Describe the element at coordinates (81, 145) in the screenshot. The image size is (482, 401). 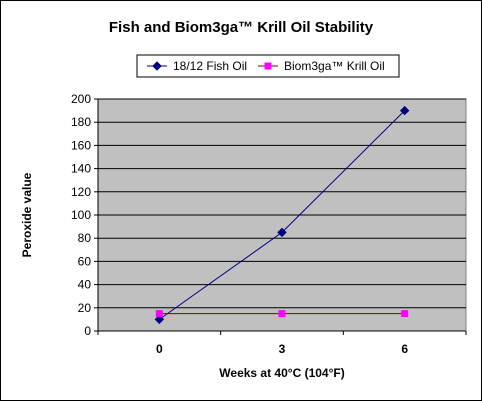
I see `y-tick-label: 160` at that location.